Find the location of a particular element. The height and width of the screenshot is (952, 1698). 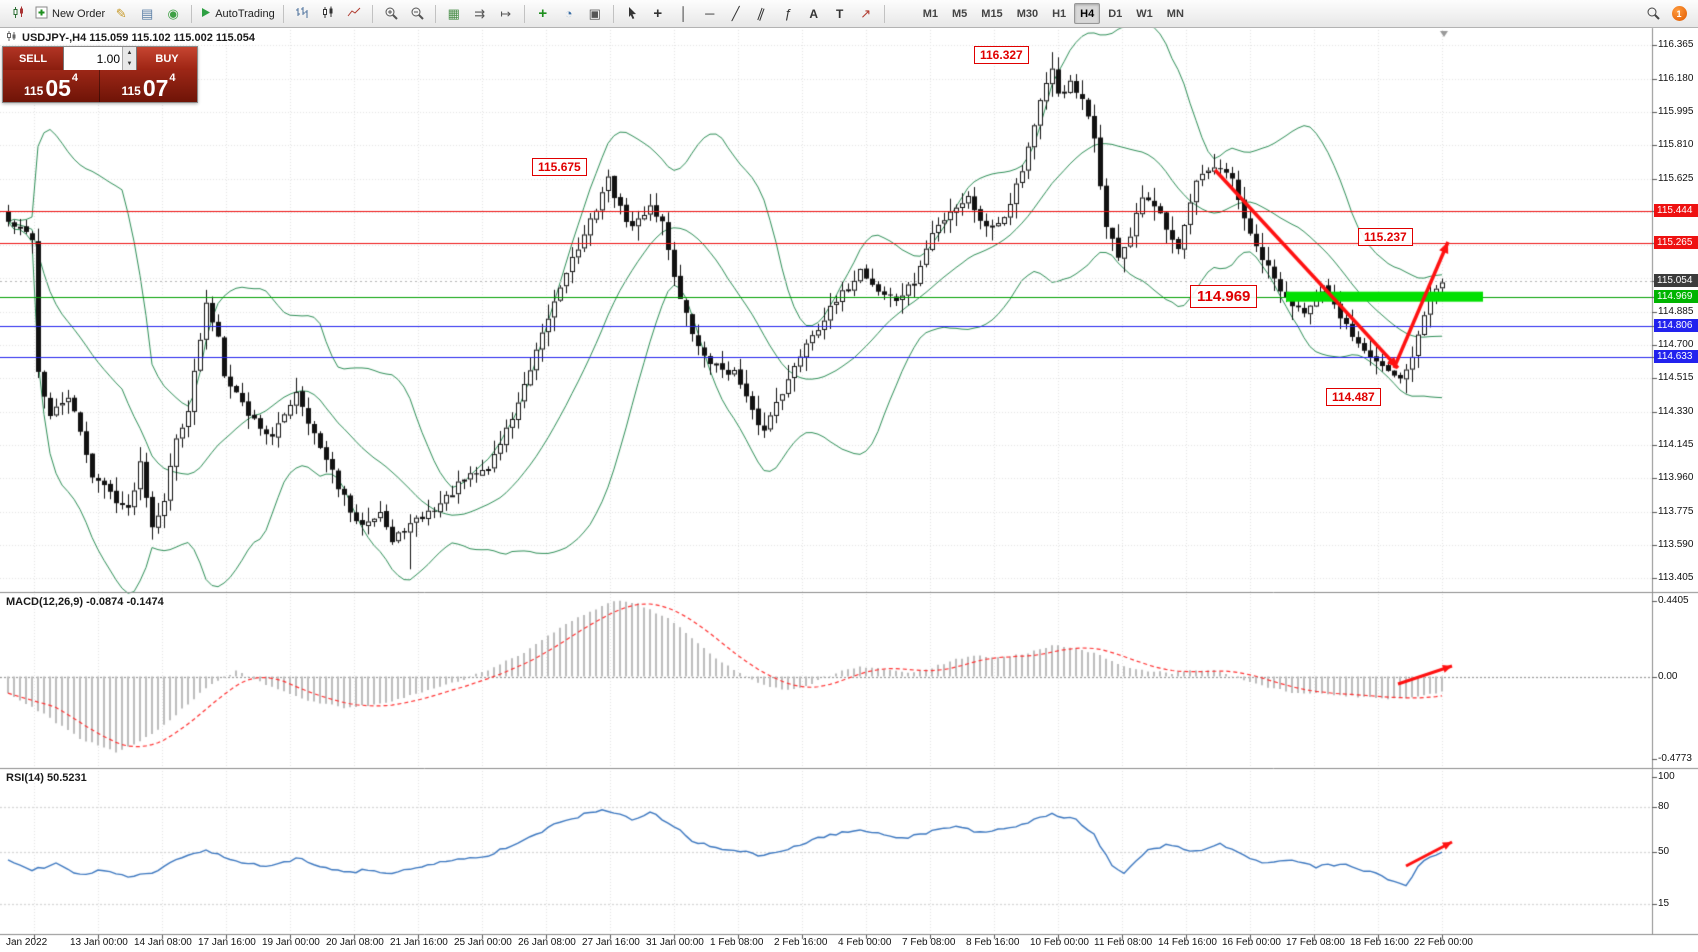

timeframe-mn: MN is located at coordinates (1175, 13).